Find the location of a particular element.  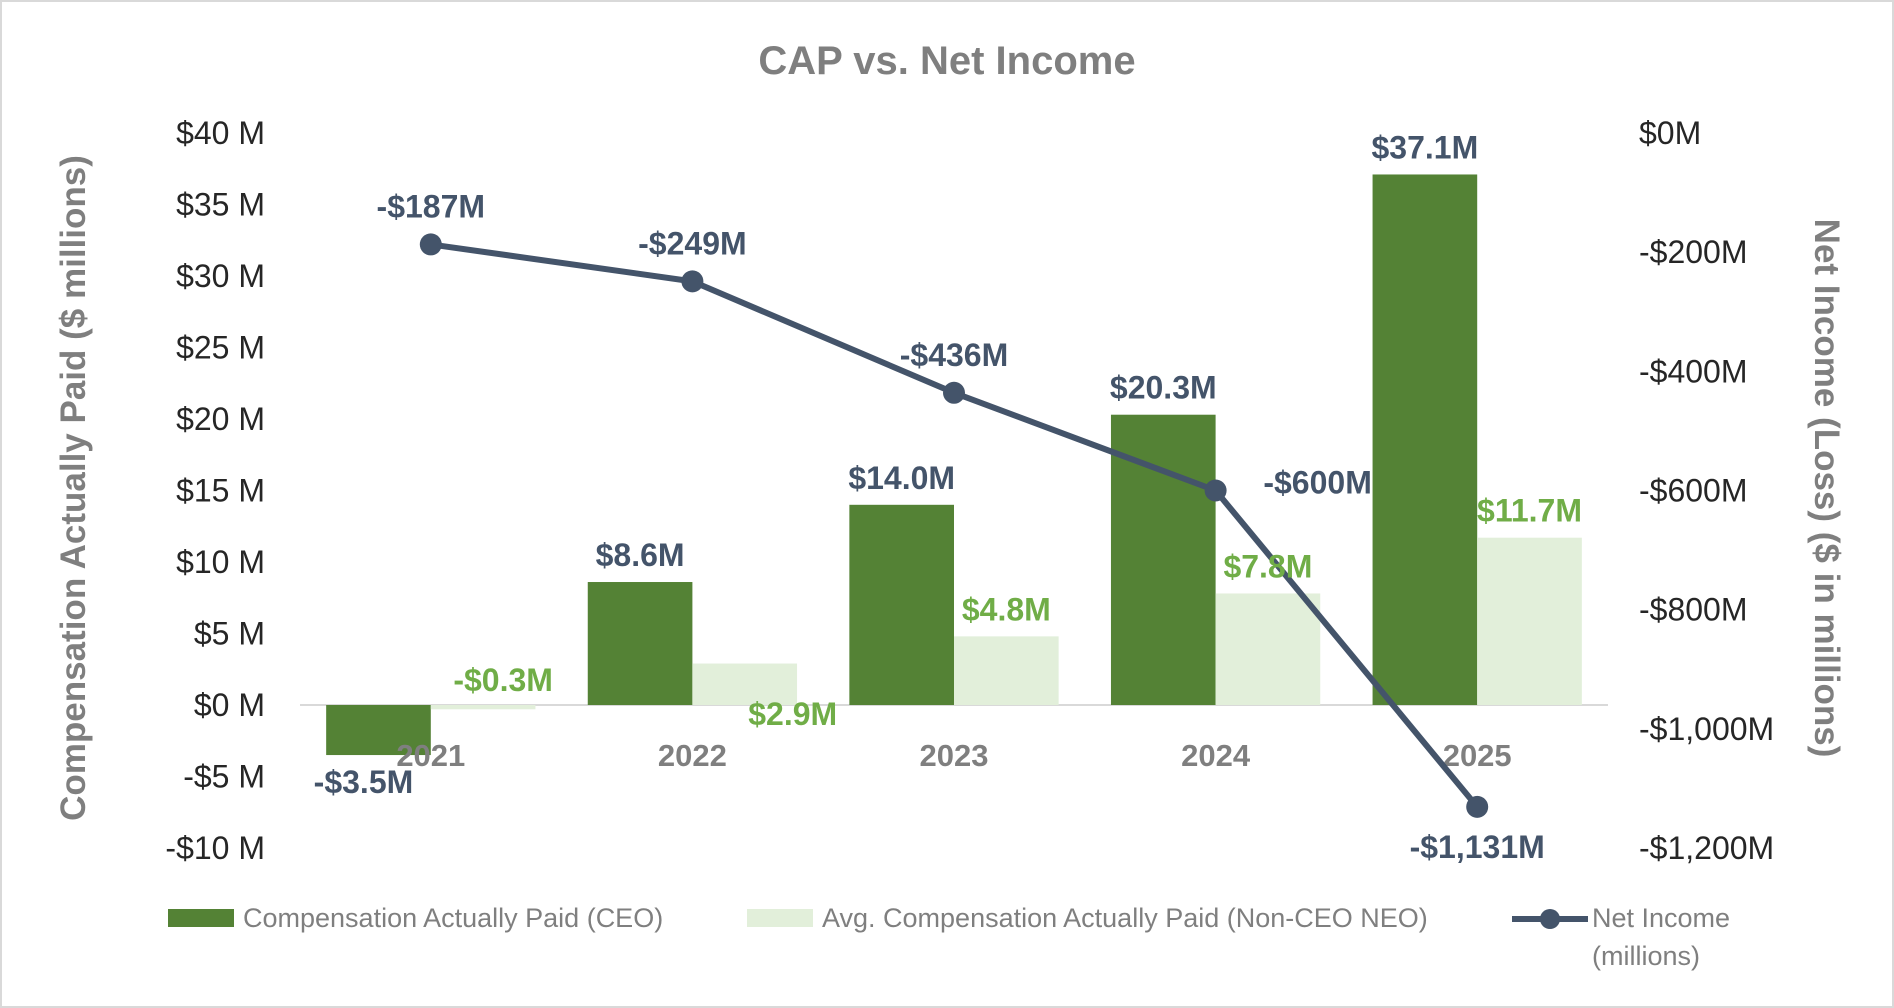

net-income-data-label: -$436M is located at coordinates (954, 355).